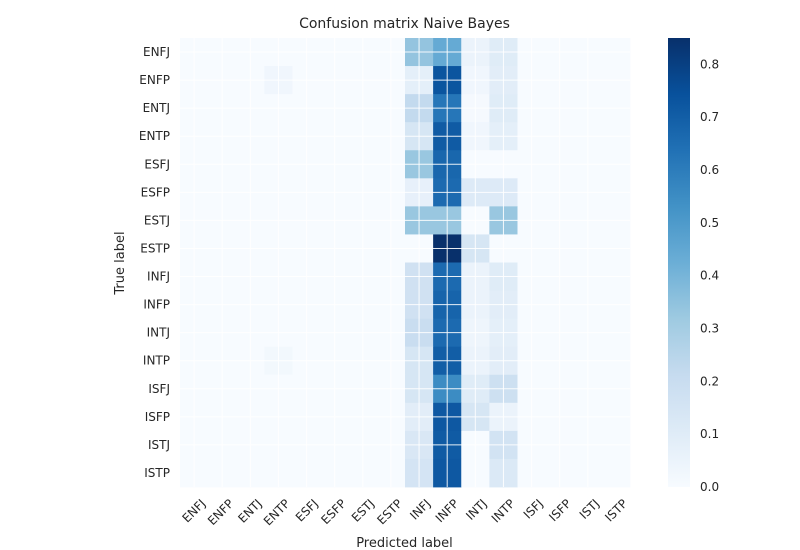 Image resolution: width=800 pixels, height=550 pixels. What do you see at coordinates (157, 473) in the screenshot?
I see `y-tick-label: ISTP` at bounding box center [157, 473].